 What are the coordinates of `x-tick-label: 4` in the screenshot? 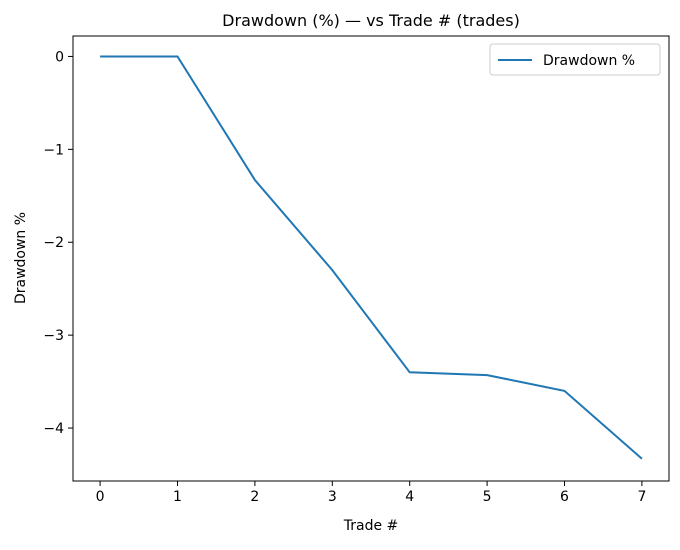 It's located at (409, 497).